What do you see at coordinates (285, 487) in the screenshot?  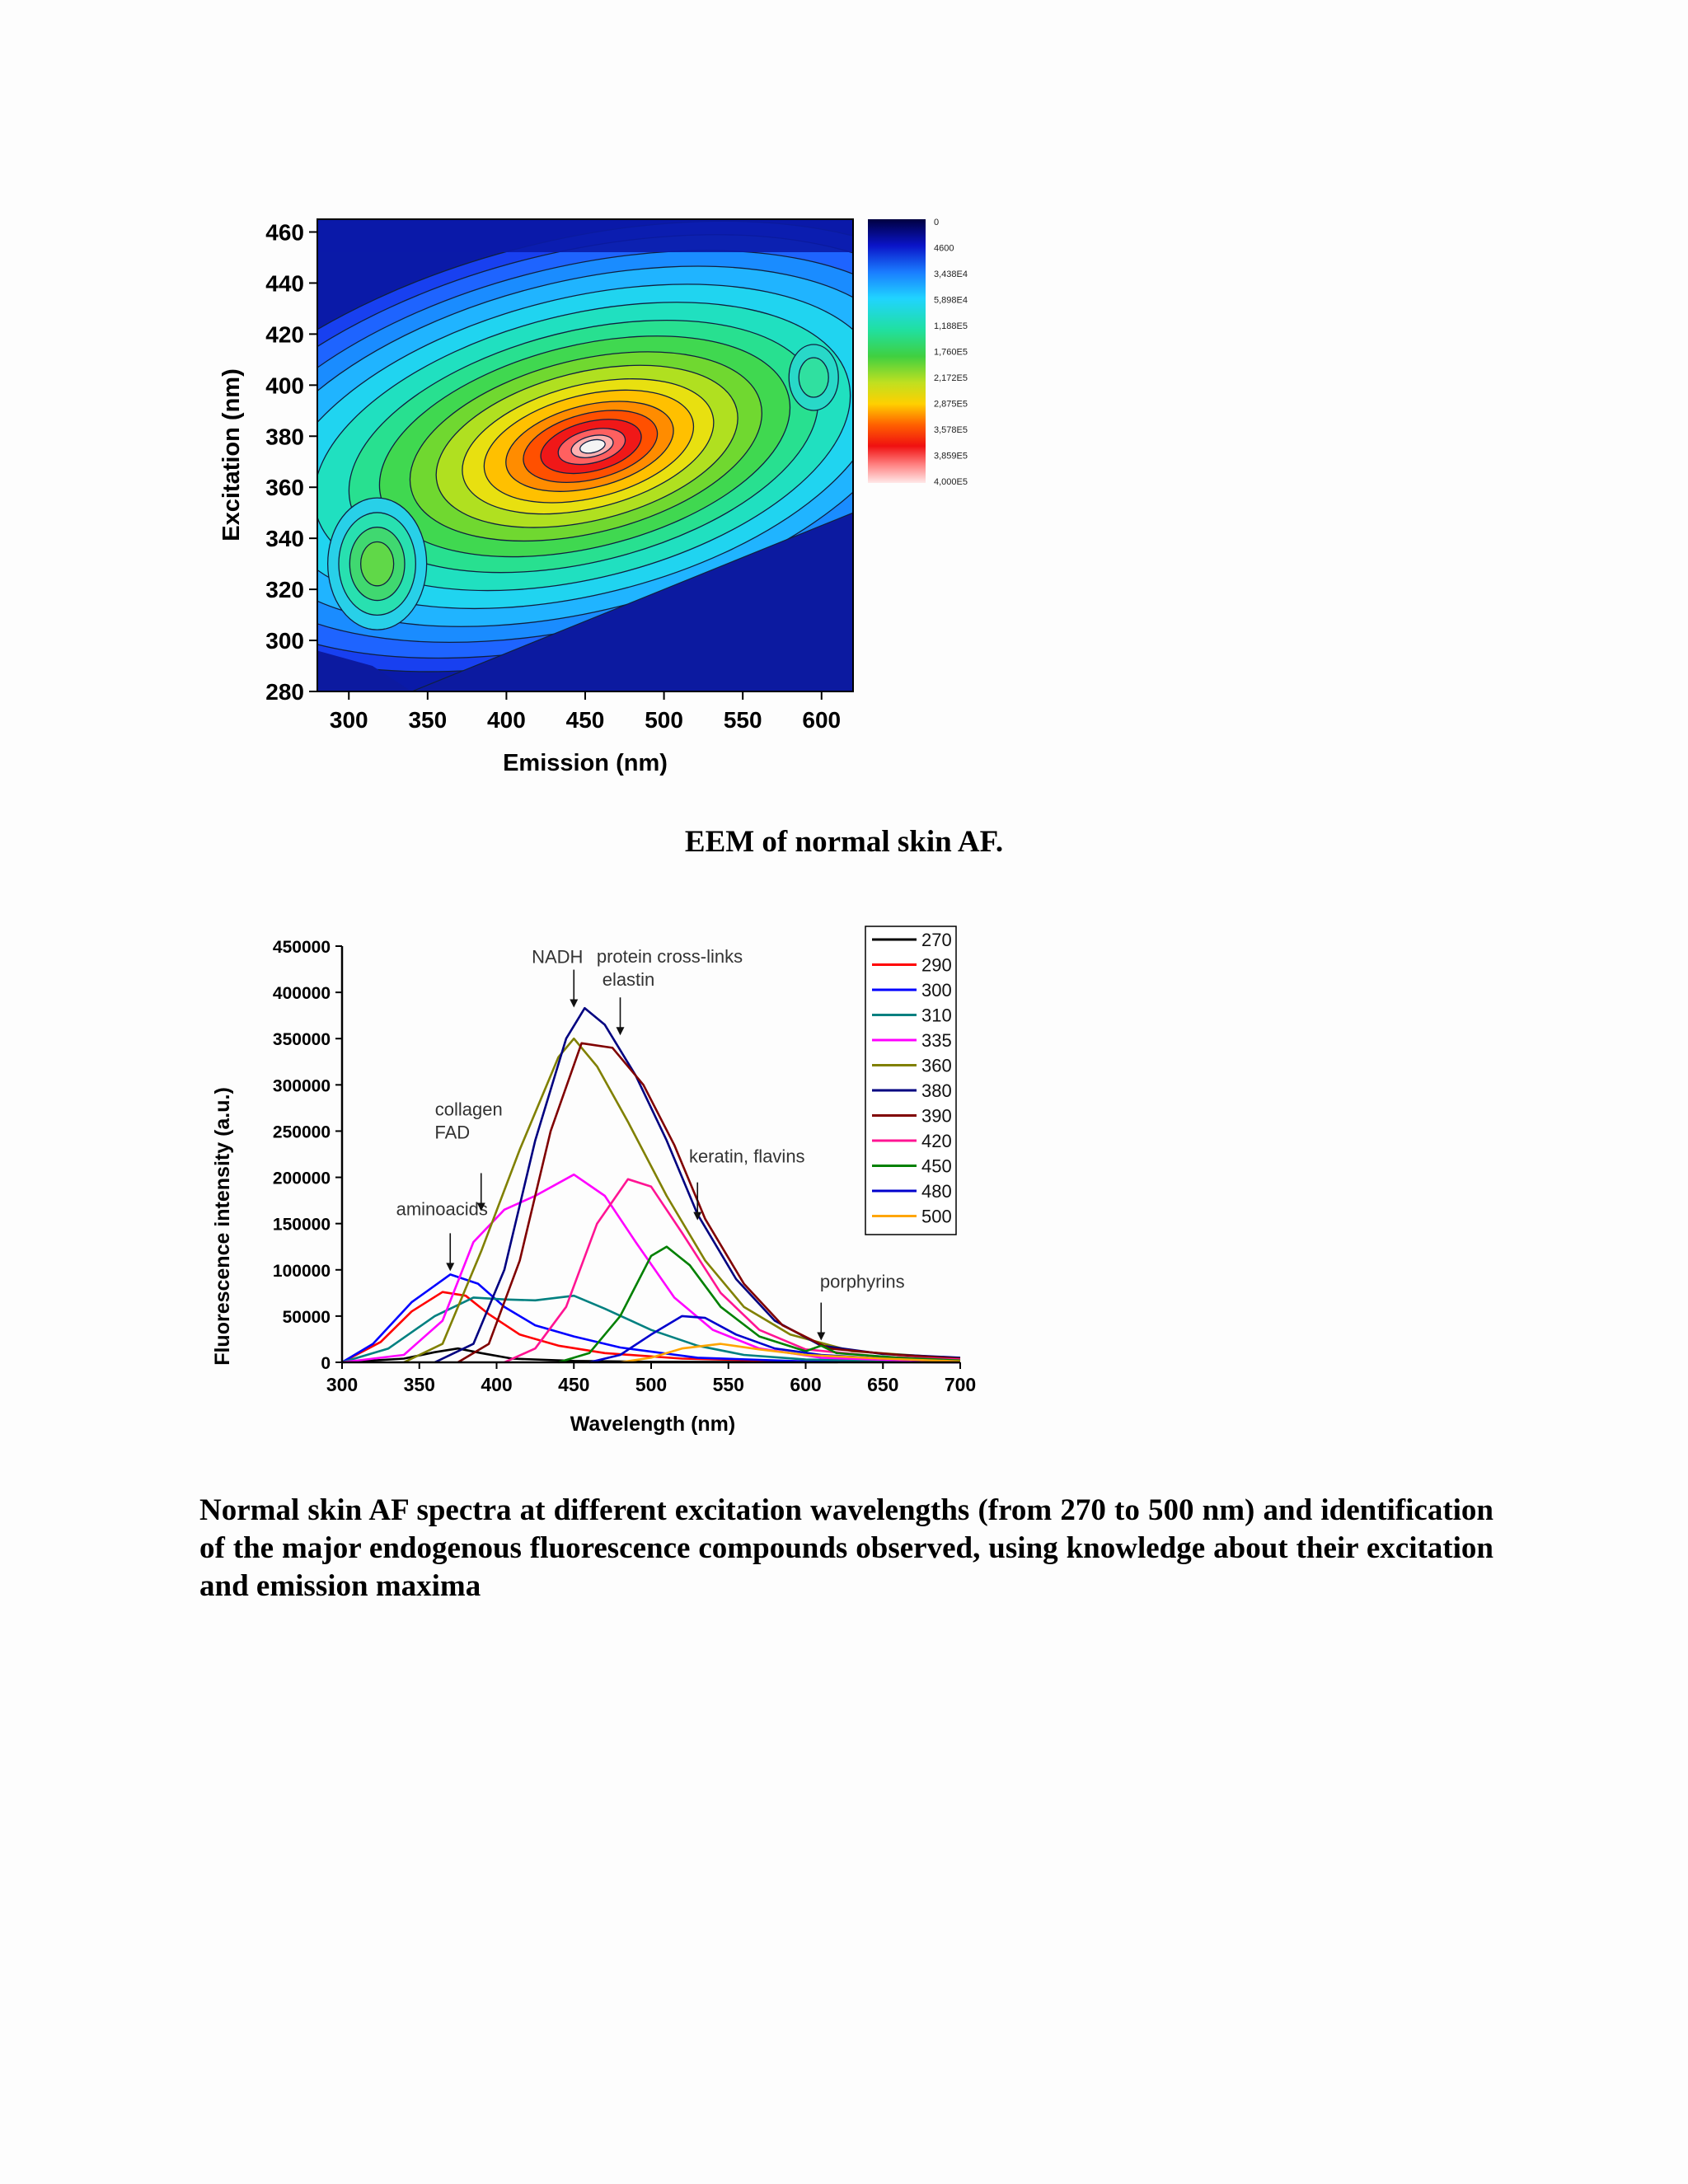 I see `eem-y-tick-label: 360` at bounding box center [285, 487].